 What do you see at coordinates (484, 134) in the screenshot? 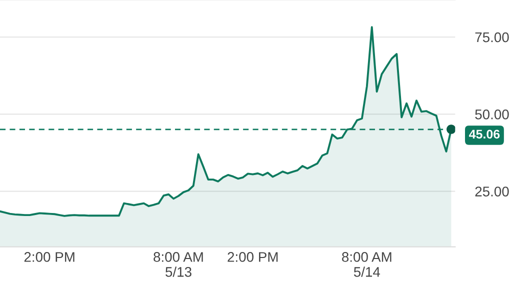
I see `ref-line-label: 45.06` at bounding box center [484, 134].